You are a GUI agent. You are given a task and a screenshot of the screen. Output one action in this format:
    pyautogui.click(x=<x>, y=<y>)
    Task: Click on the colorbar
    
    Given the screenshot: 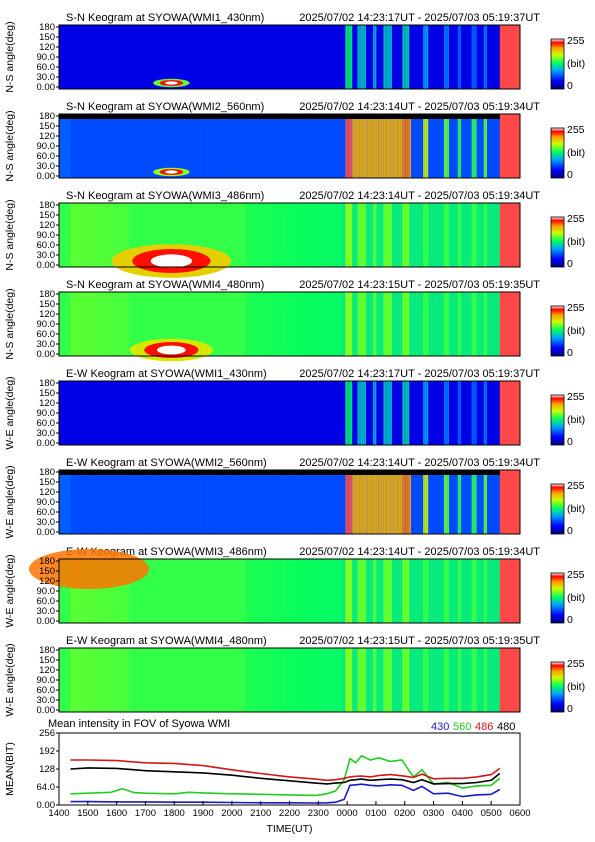 What is the action you would take?
    pyautogui.click(x=557, y=242)
    